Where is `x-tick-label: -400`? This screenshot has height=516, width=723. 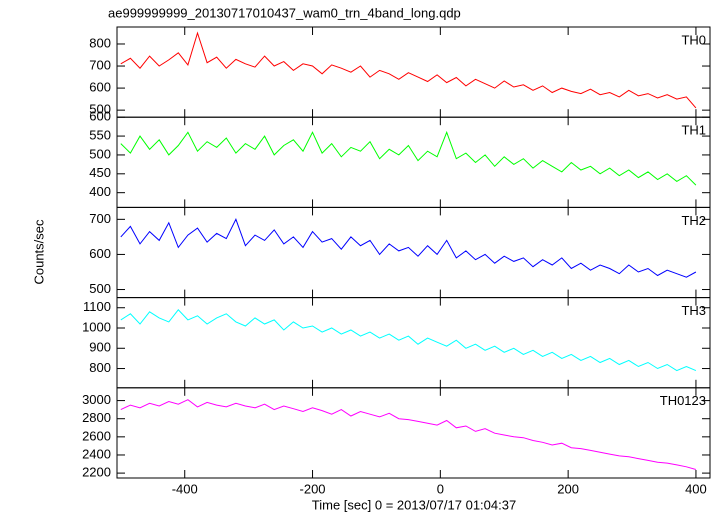
x-tick-label: -400 is located at coordinates (185, 488).